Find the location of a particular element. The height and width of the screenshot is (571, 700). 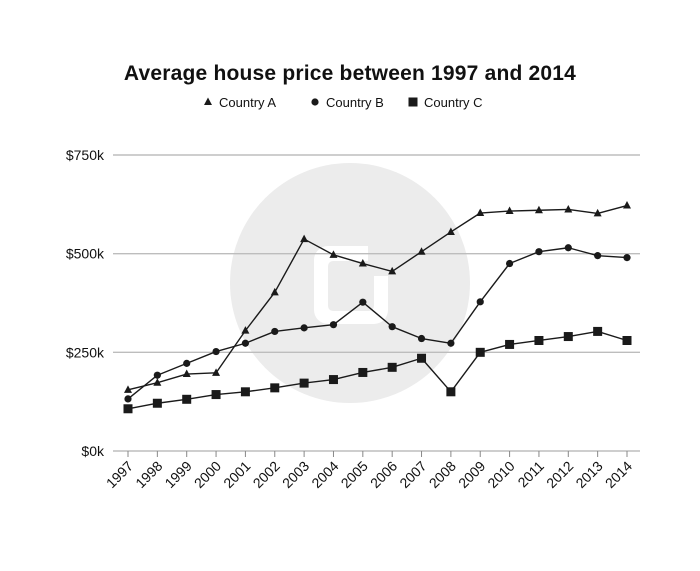

y-axis: $0k $250k $500k $750k is located at coordinates (85, 303).